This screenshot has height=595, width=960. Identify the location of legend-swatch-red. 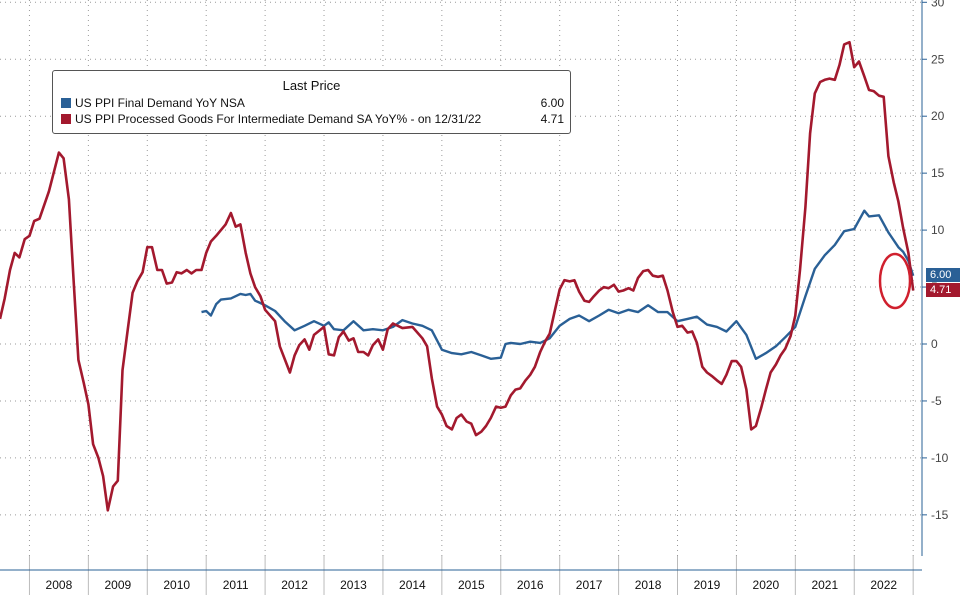
(66, 119).